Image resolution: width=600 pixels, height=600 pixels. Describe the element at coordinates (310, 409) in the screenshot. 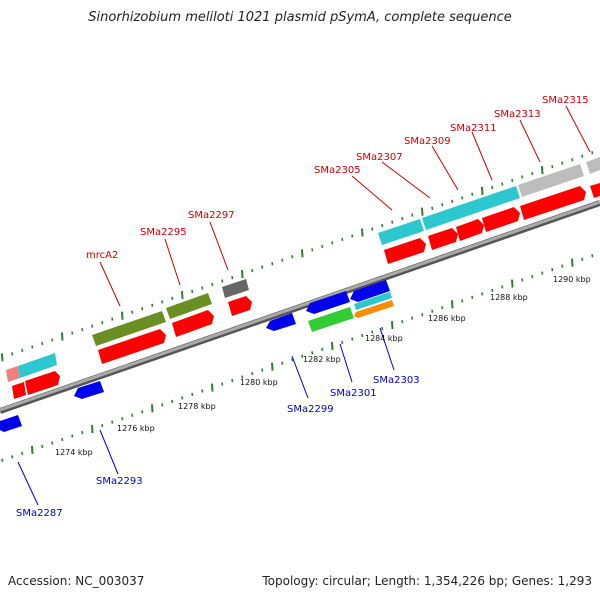

I see `gene-label-SMa2299: SMa2299` at that location.